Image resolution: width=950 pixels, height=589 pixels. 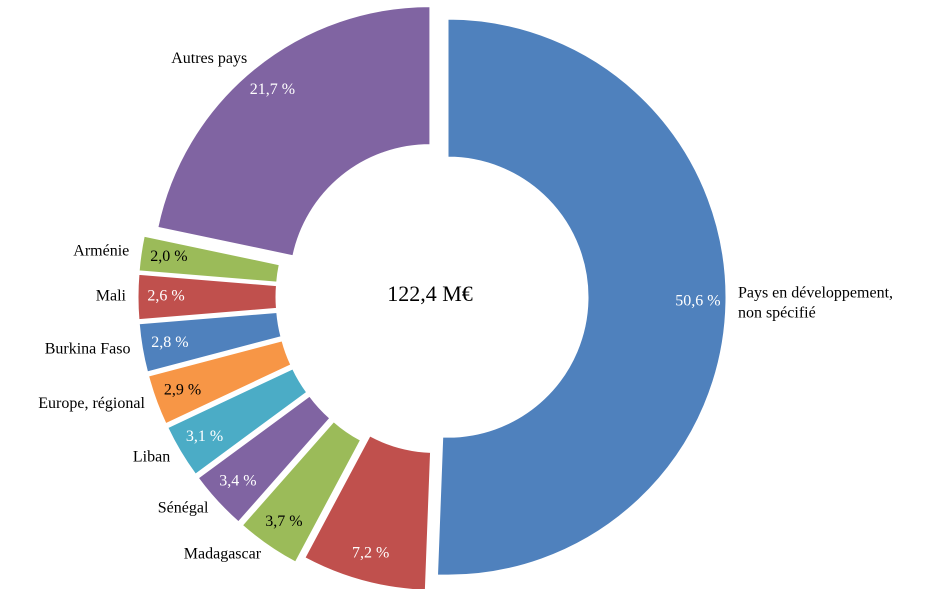 I want to click on category-label: Autres pays, so click(x=209, y=58).